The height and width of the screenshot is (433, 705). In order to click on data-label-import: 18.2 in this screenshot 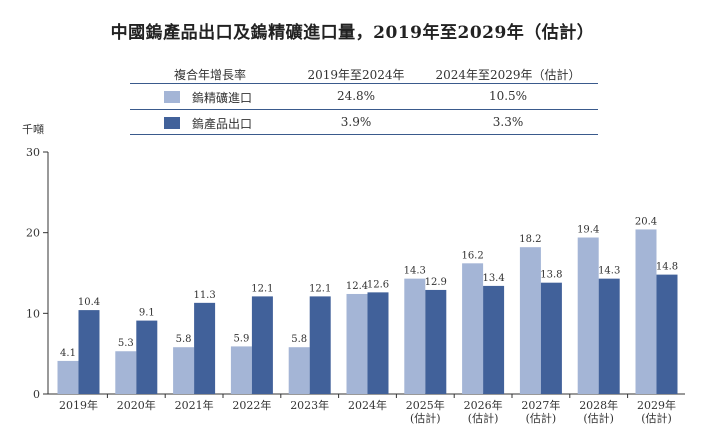, I will do `click(530, 239)`.